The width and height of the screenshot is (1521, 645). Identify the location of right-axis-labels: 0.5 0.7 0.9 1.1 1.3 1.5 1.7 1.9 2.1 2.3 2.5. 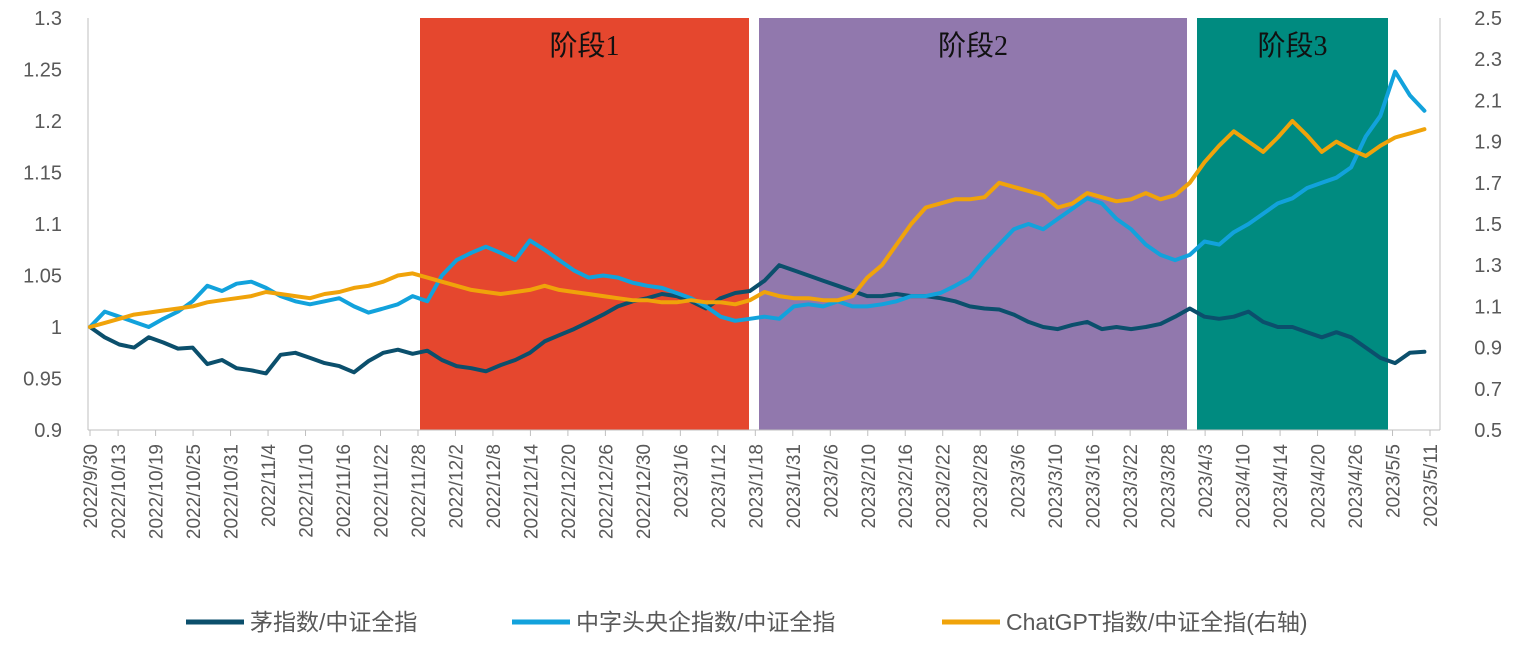
(1488, 225).